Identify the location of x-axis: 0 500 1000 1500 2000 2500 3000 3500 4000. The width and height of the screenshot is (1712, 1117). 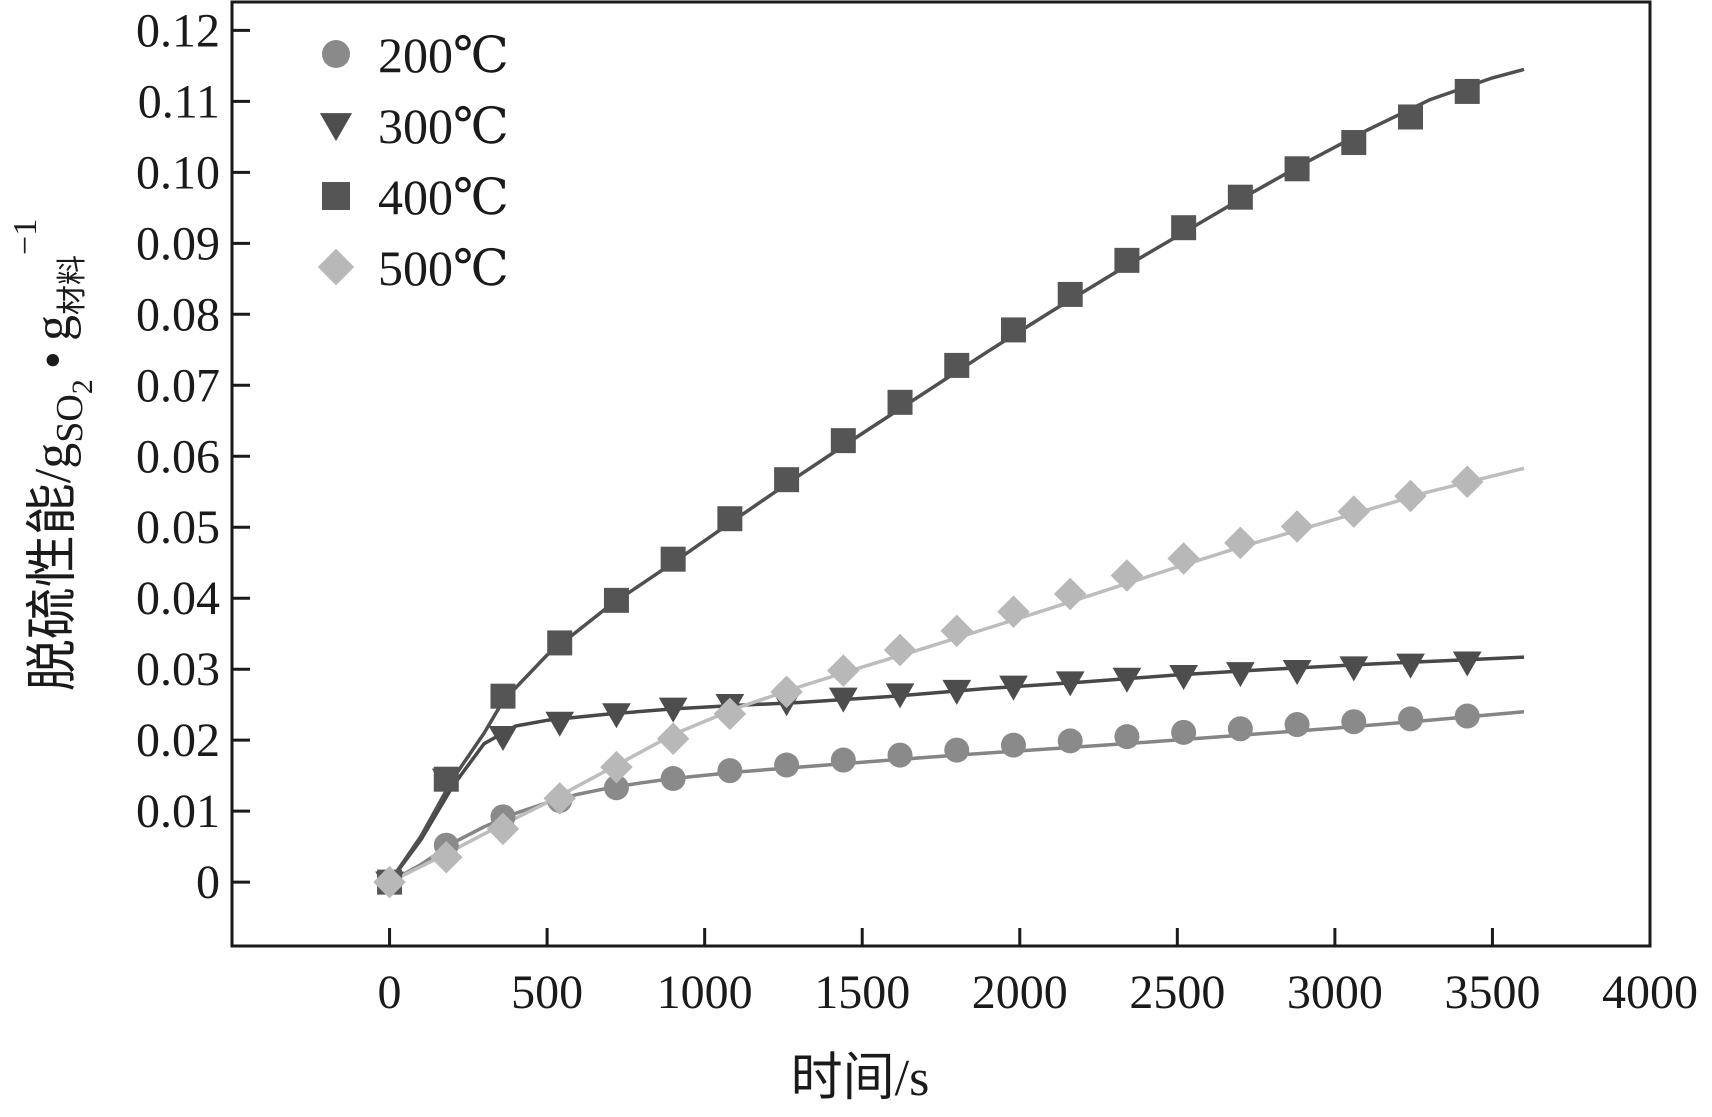
(1038, 973).